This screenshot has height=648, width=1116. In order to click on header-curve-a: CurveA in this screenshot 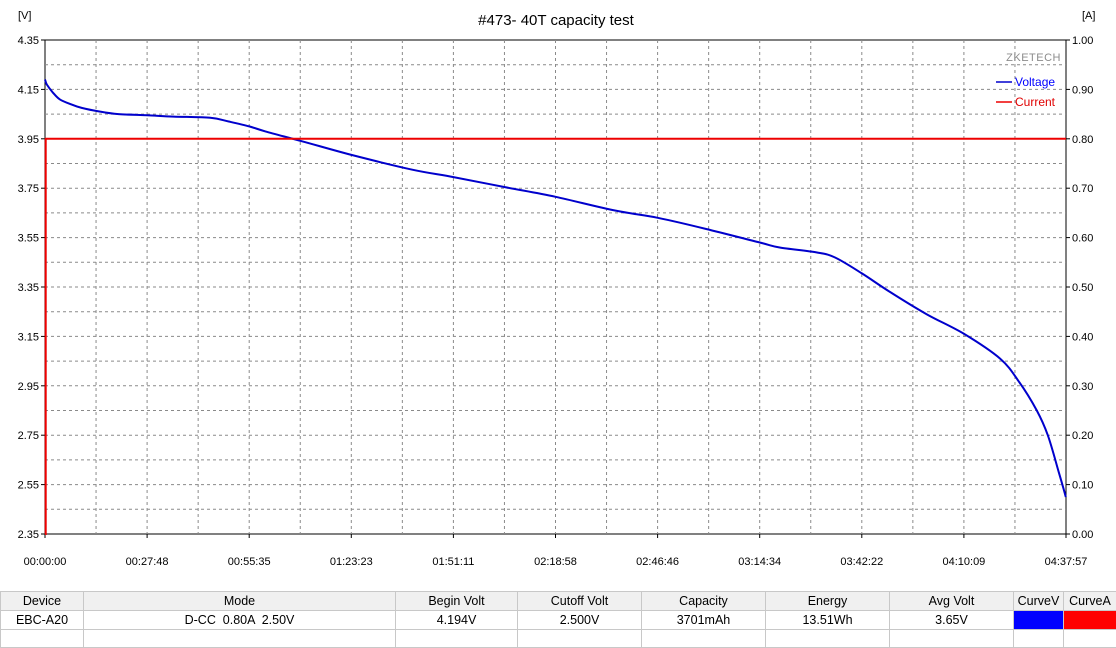, I will do `click(1089, 601)`.